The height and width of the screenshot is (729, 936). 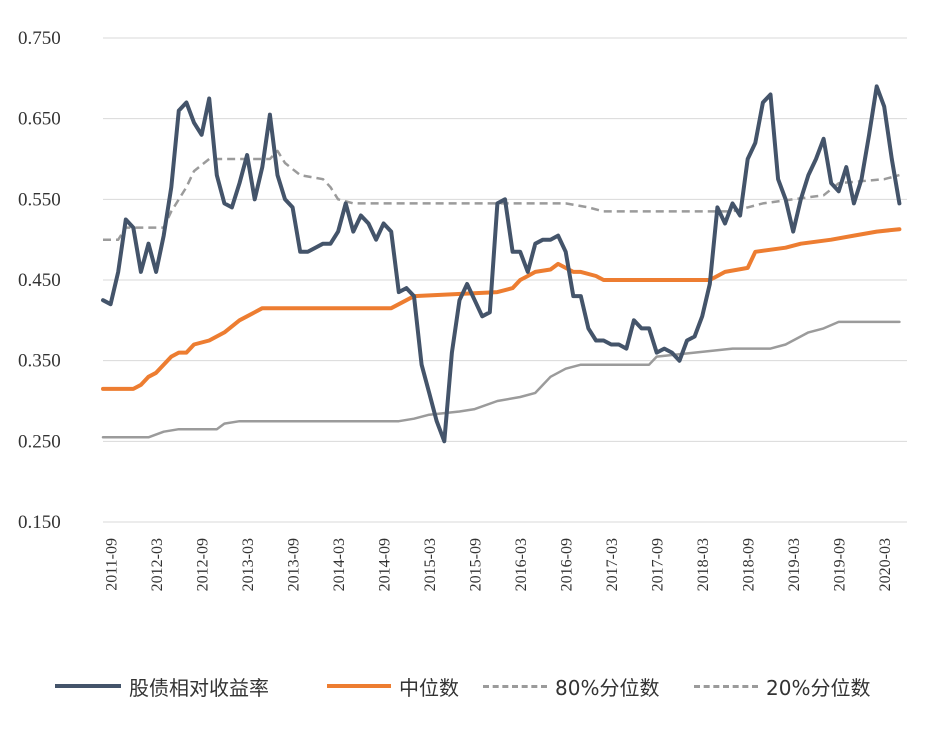 What do you see at coordinates (199, 687) in the screenshot?
I see `legend-label-relative-return: 股债相对收益率` at bounding box center [199, 687].